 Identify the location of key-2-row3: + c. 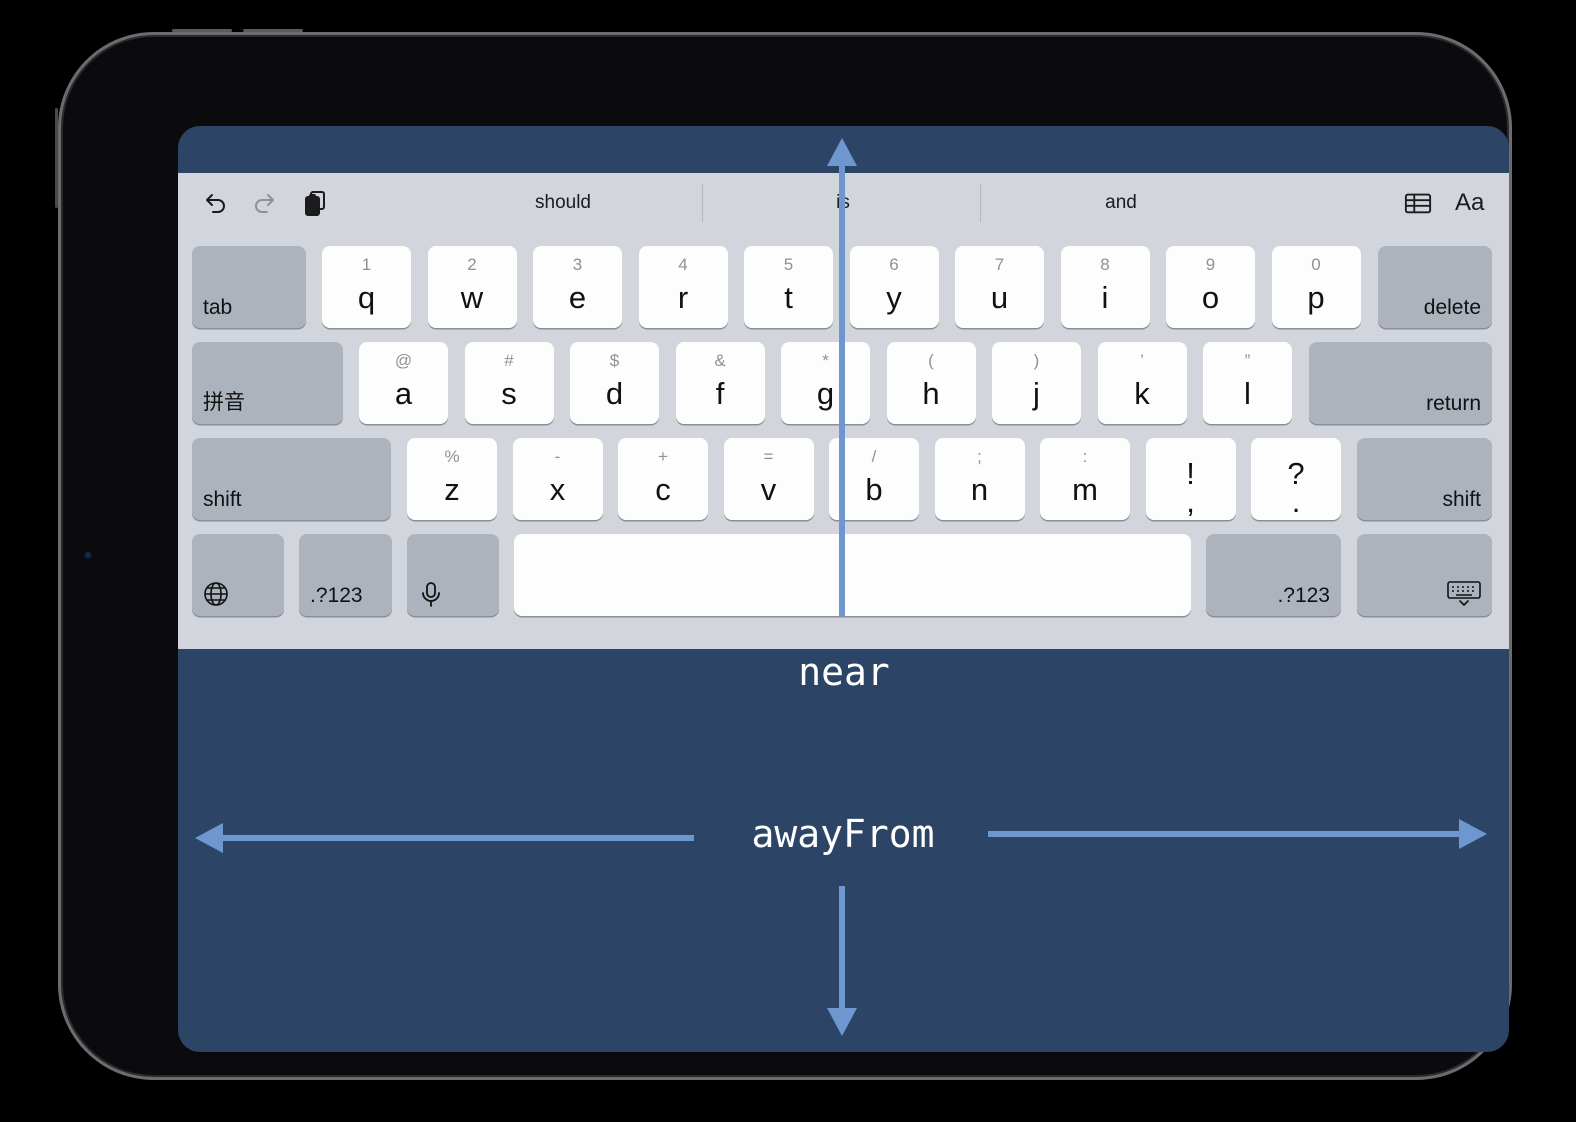
(663, 479).